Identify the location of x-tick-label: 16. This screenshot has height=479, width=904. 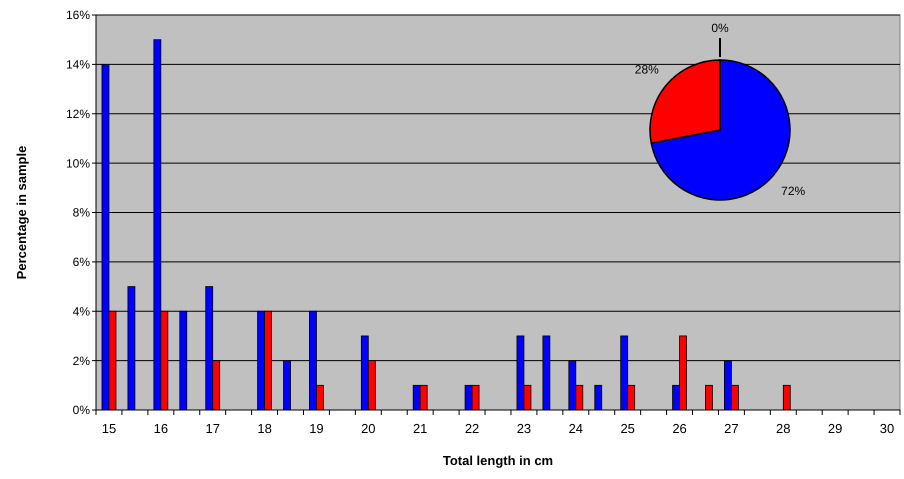
(161, 428).